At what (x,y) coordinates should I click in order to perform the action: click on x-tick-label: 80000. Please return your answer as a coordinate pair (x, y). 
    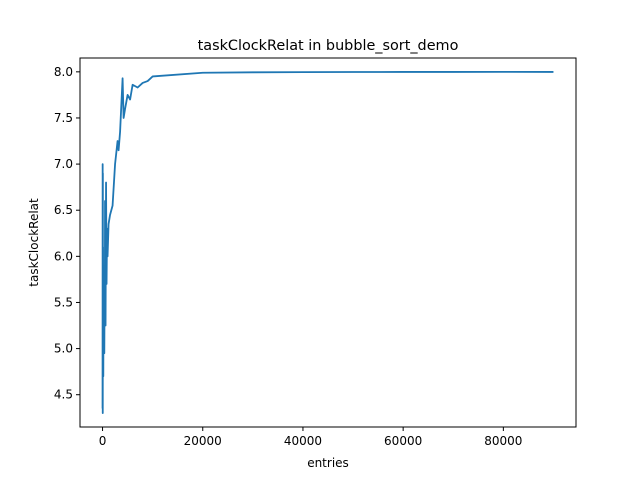
    Looking at the image, I should click on (503, 441).